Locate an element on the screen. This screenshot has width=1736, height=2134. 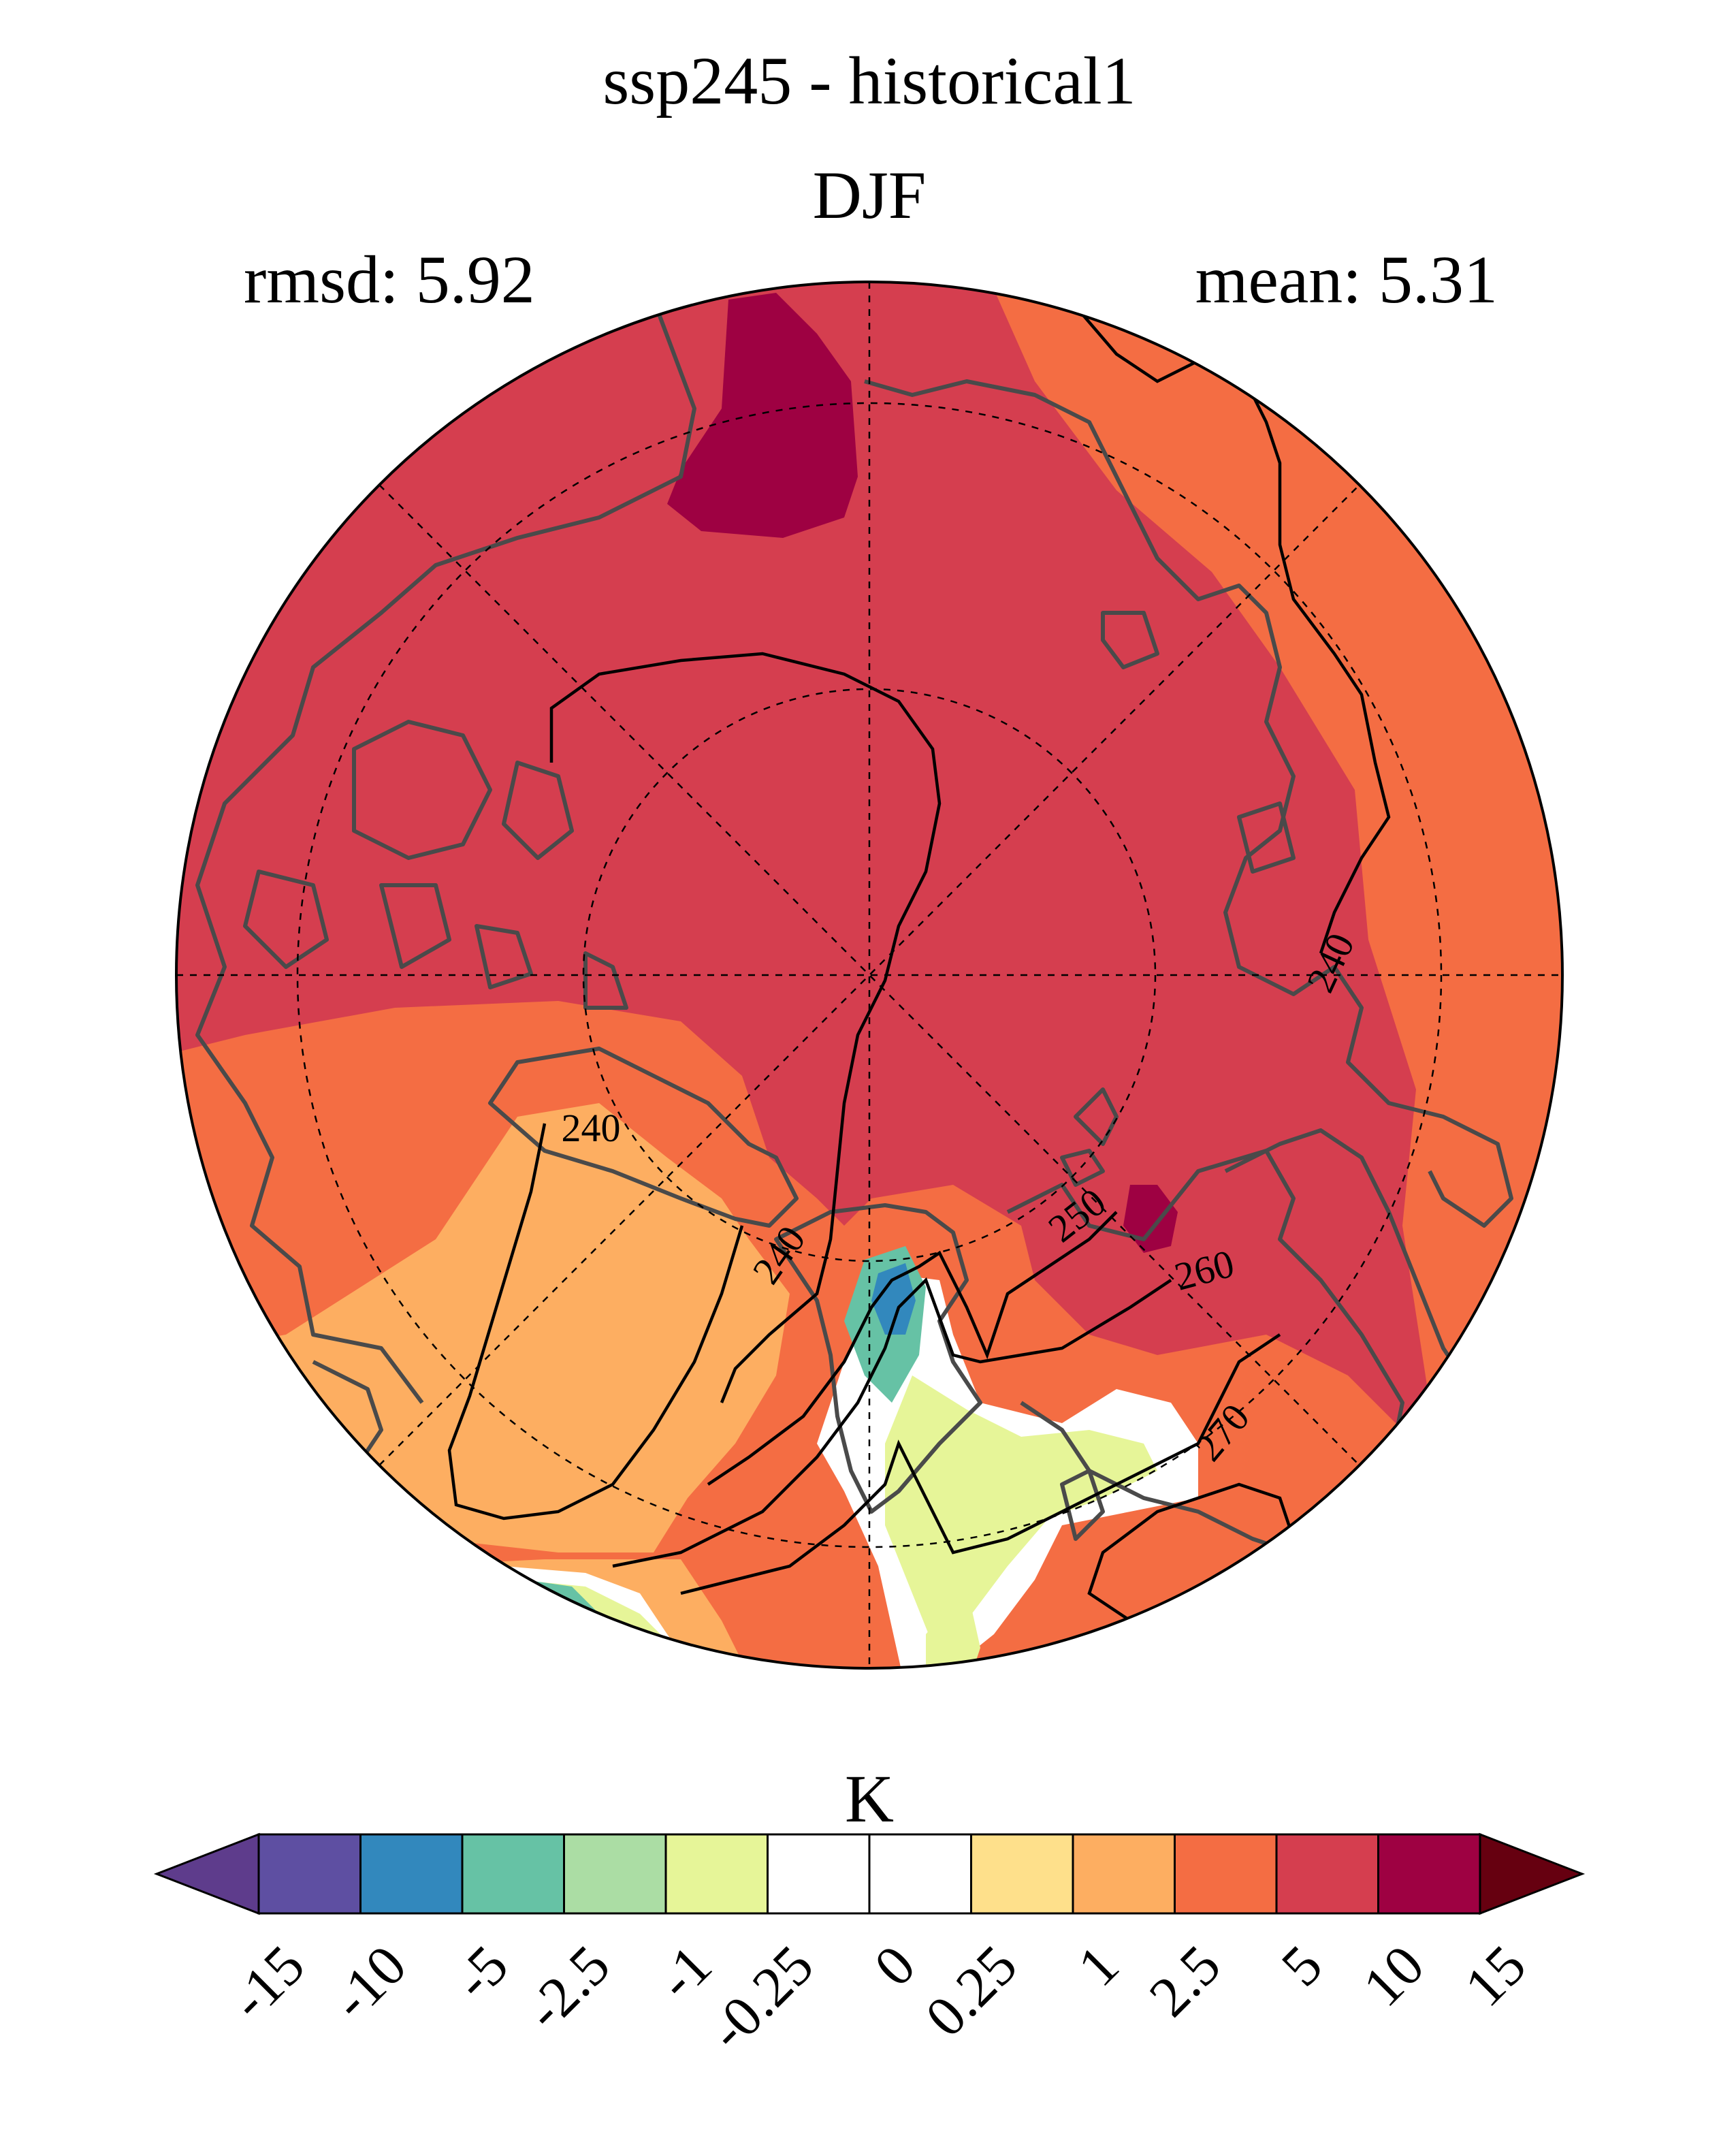
colorbar-tick-labels: -15 -10 -5-2.5 -1-0.25 00.25 1 2.5 5 10 15 is located at coordinates (878, 1998).